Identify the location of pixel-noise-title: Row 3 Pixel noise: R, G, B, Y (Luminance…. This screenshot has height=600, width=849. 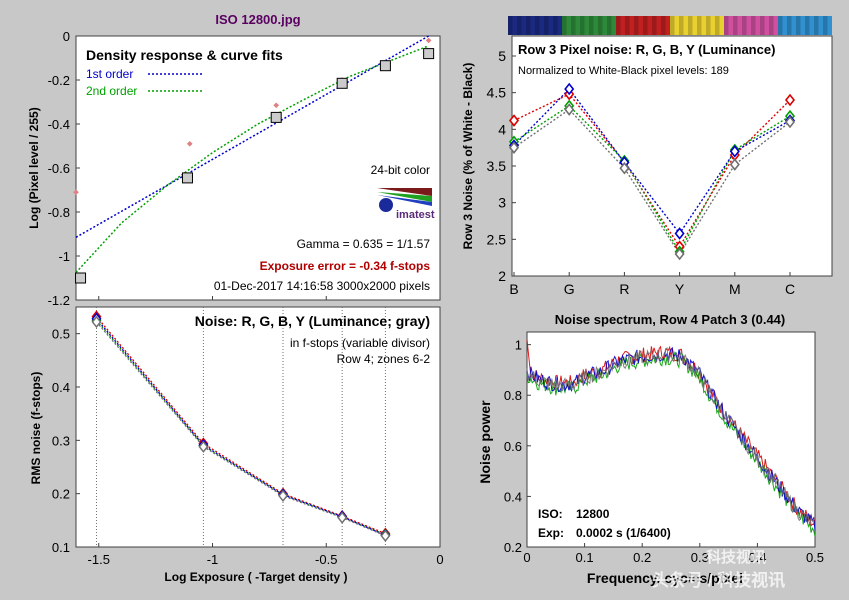
(646, 49).